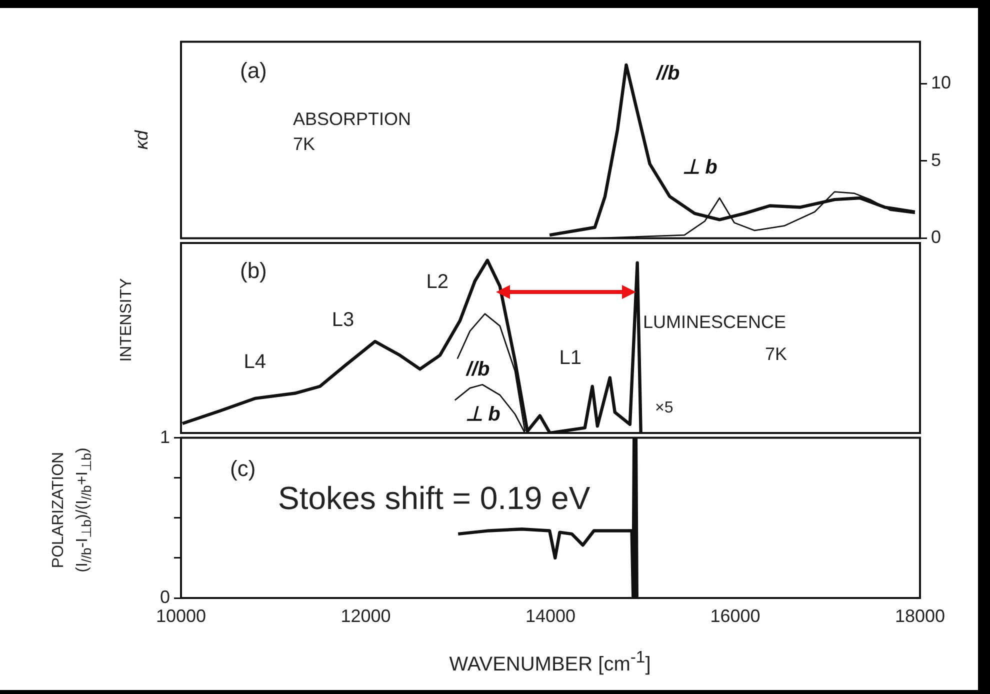 The width and height of the screenshot is (990, 694). What do you see at coordinates (714, 322) in the screenshot?
I see `annotation: LUMINESCENCE` at bounding box center [714, 322].